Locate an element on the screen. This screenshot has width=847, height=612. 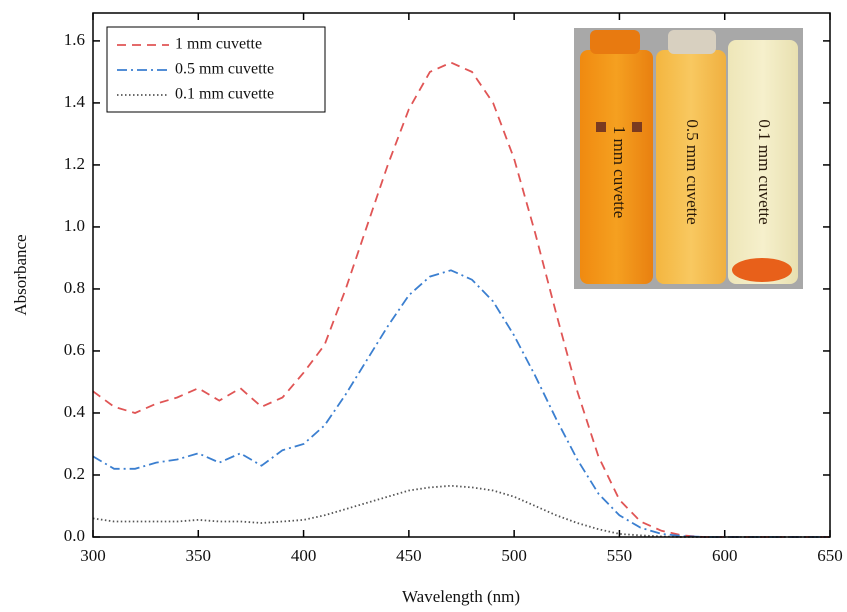
y-tick-label: 1.6 is located at coordinates (74, 39).